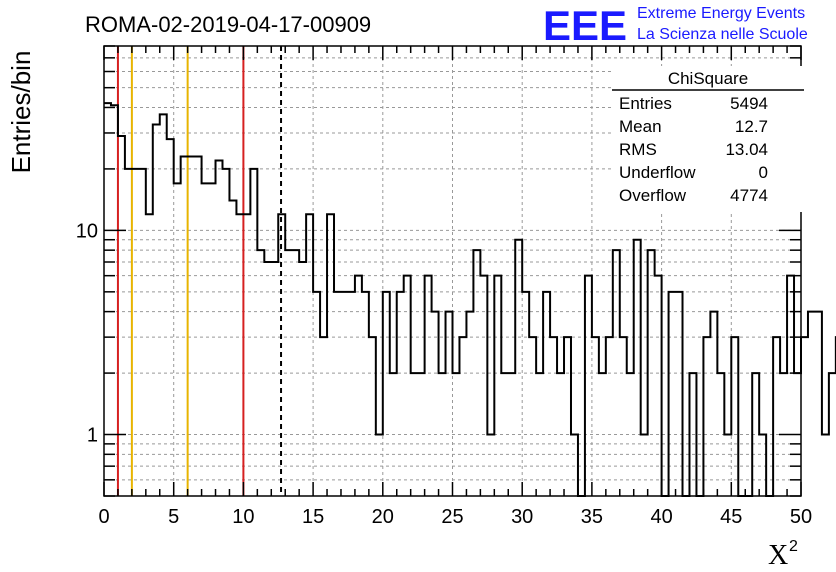 The width and height of the screenshot is (836, 572). Describe the element at coordinates (87, 231) in the screenshot. I see `y-tick-label: 10` at that location.